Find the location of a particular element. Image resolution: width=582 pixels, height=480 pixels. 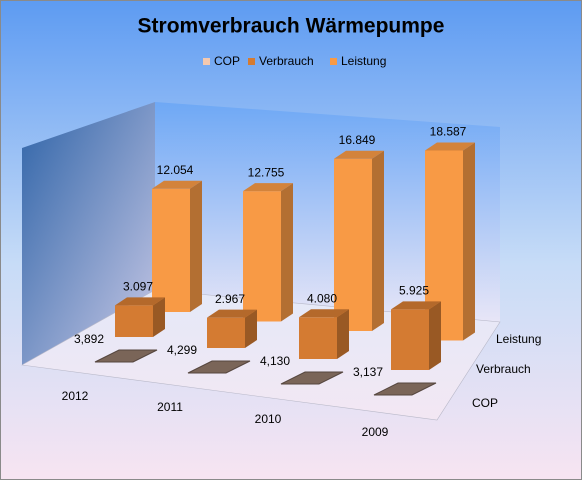

value-label: 12.755 is located at coordinates (266, 172).